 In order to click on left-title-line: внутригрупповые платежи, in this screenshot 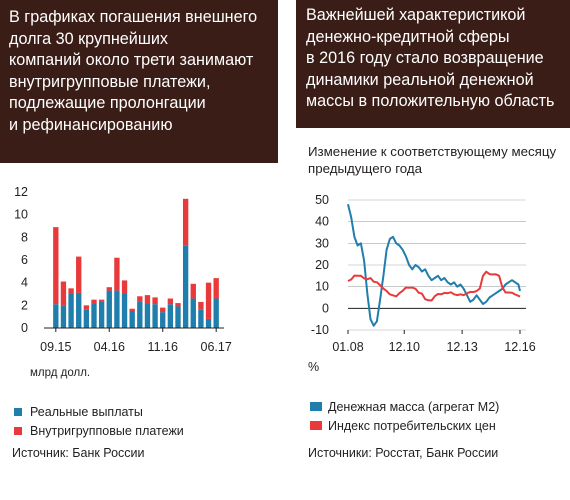, I will do `click(110, 81)`.